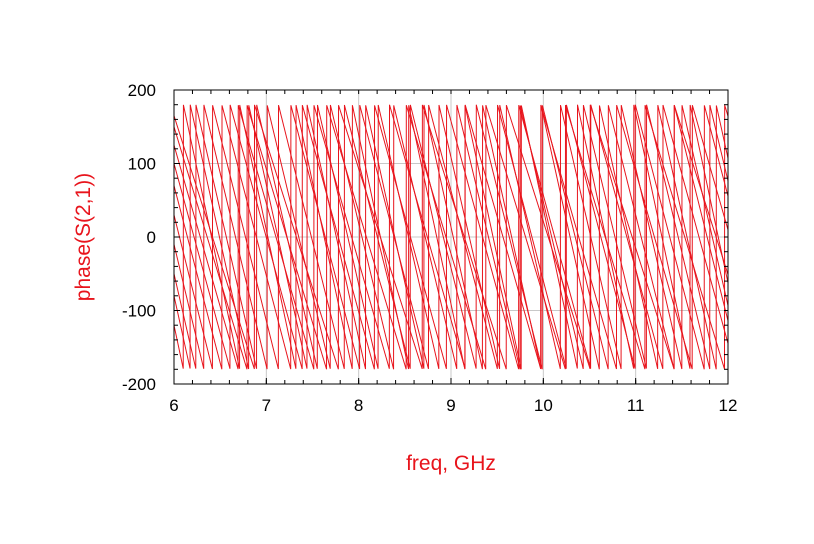 This screenshot has height=544, width=814. Describe the element at coordinates (636, 405) in the screenshot. I see `x-tick-label: 11` at that location.